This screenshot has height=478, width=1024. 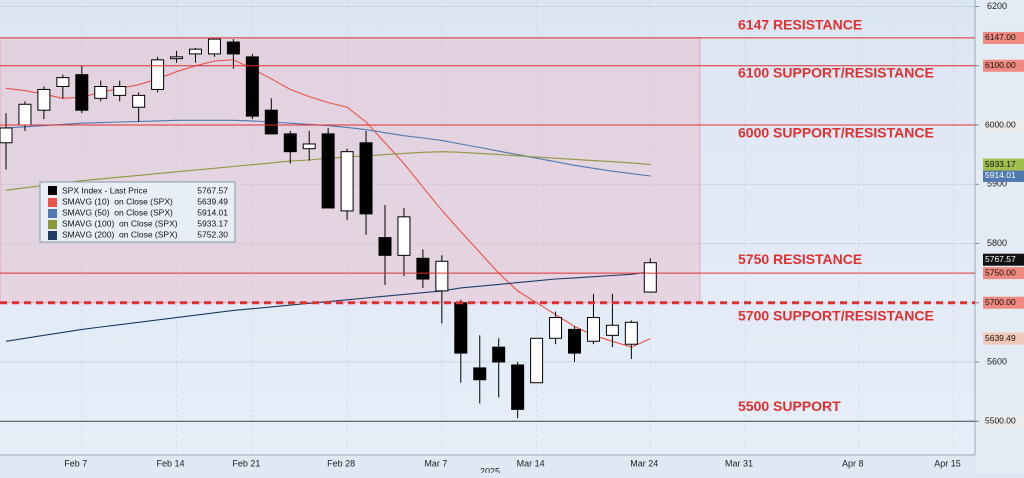 I want to click on legend-label: SMAVG (10) on Close (SPX), so click(x=117, y=201).